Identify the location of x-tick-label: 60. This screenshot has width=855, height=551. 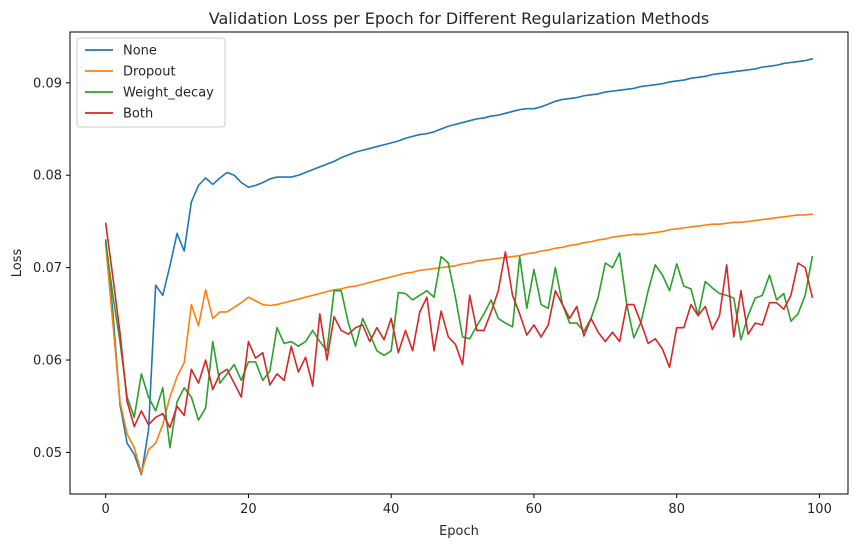
(534, 509).